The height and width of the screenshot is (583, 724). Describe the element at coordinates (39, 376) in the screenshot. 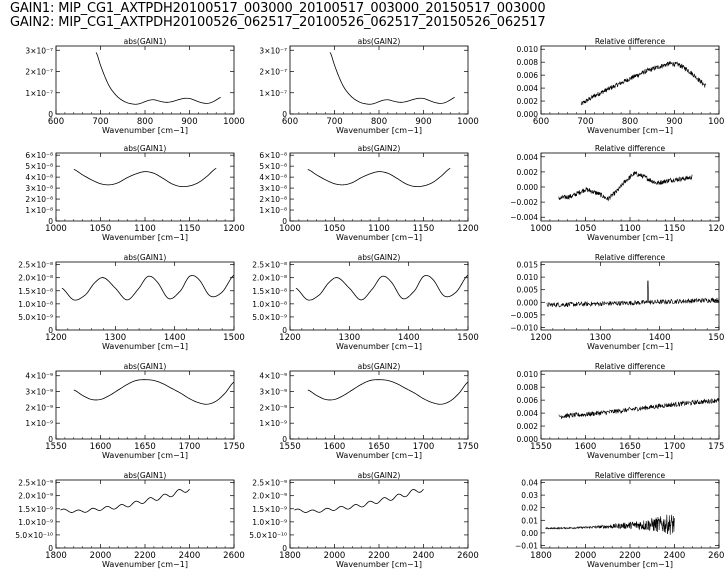

I see `y-tick-label: 4×10⁻⁹` at that location.